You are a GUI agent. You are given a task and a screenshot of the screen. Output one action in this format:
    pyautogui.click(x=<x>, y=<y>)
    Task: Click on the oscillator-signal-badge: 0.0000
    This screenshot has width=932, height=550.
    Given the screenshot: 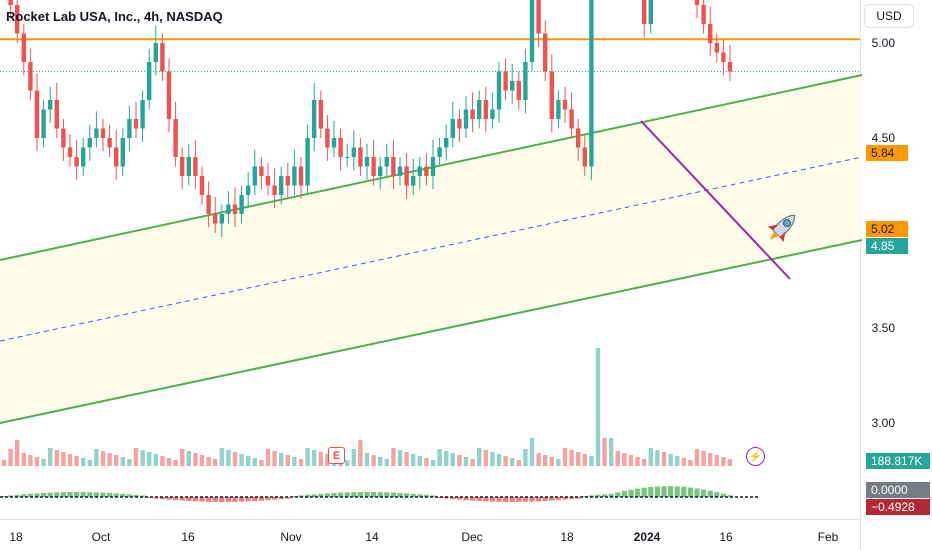 What is the action you would take?
    pyautogui.click(x=898, y=490)
    